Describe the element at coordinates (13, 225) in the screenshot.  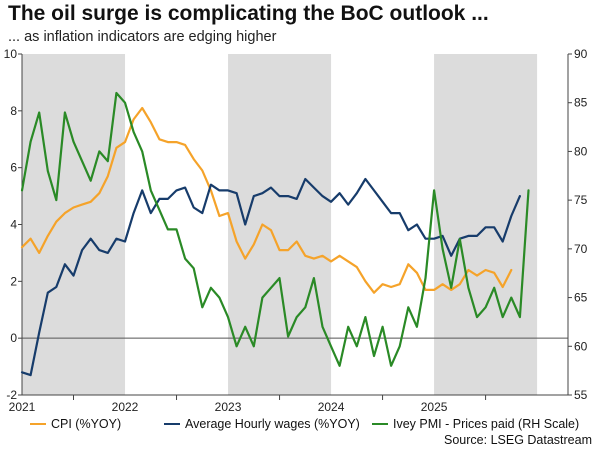
I see `left-tick-label-3: 4` at that location.